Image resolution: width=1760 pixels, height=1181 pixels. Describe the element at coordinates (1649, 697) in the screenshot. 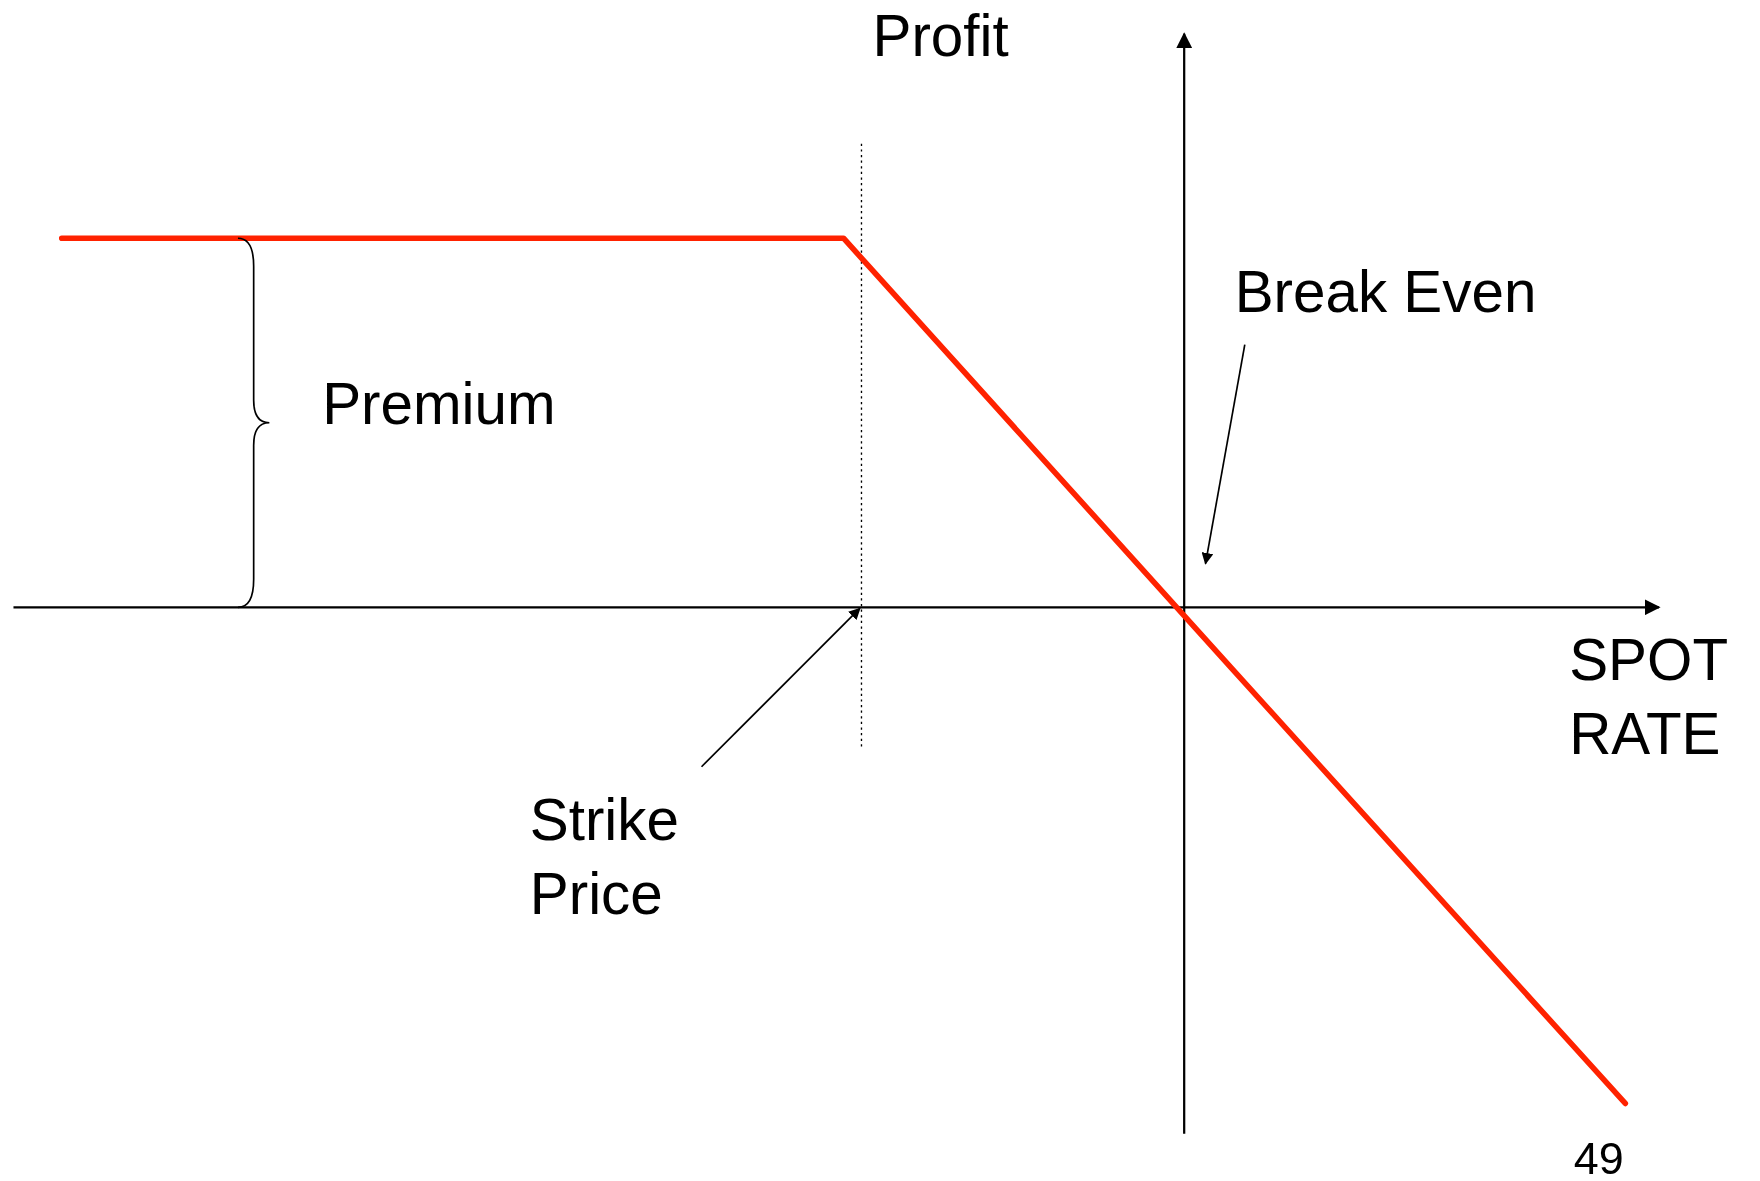

I see `x-axis-title: SPOT RATE` at that location.